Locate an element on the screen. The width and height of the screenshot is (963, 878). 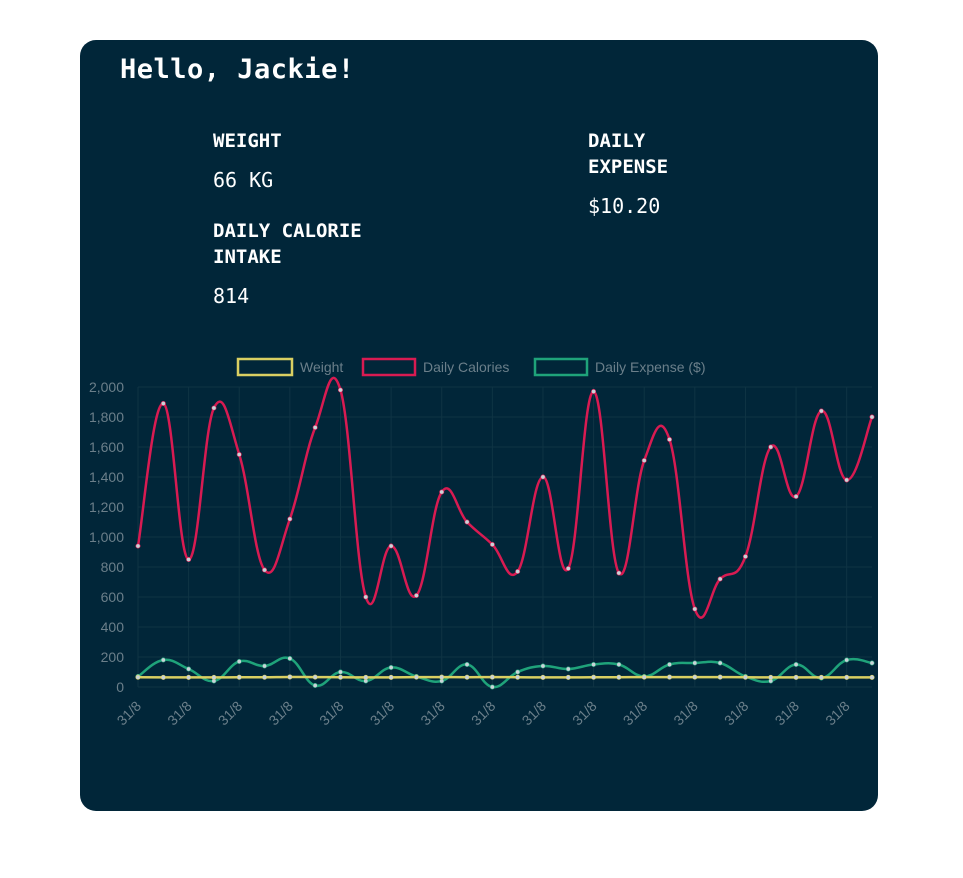
y-tick-label: 600 is located at coordinates (113, 597).